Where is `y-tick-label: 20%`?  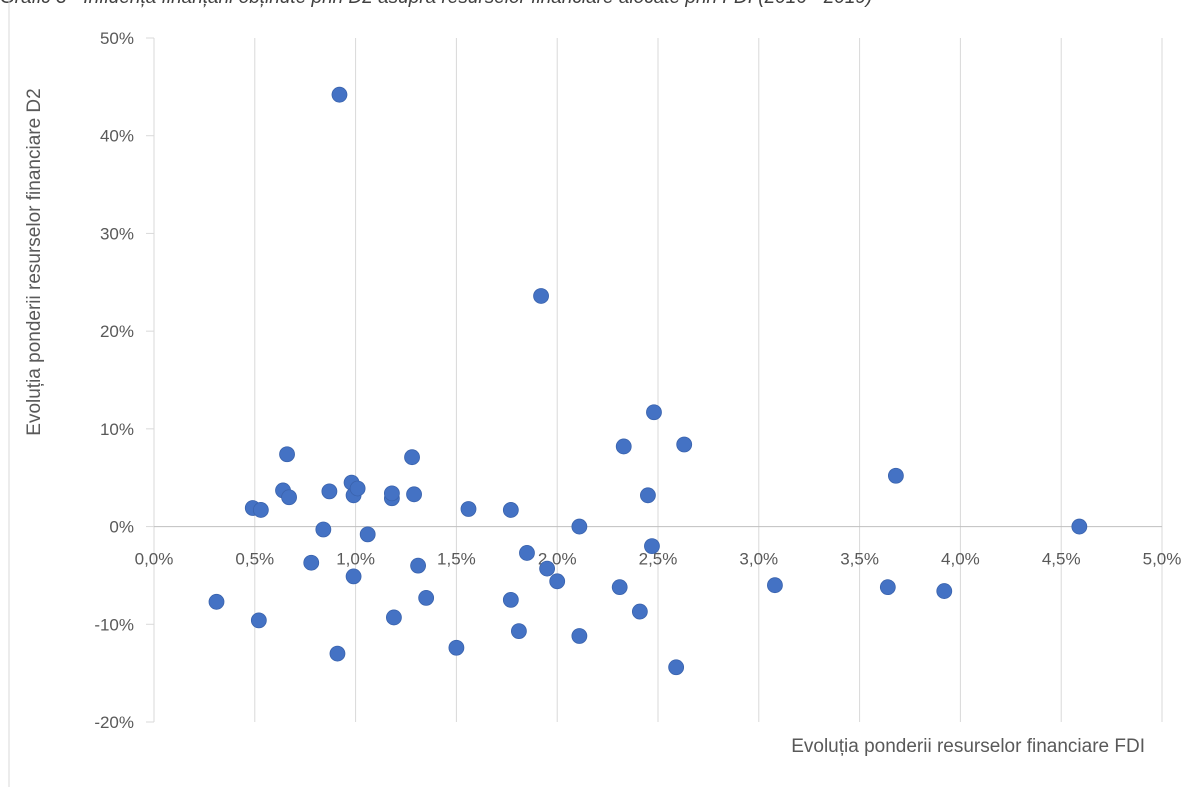
y-tick-label: 20% is located at coordinates (117, 331).